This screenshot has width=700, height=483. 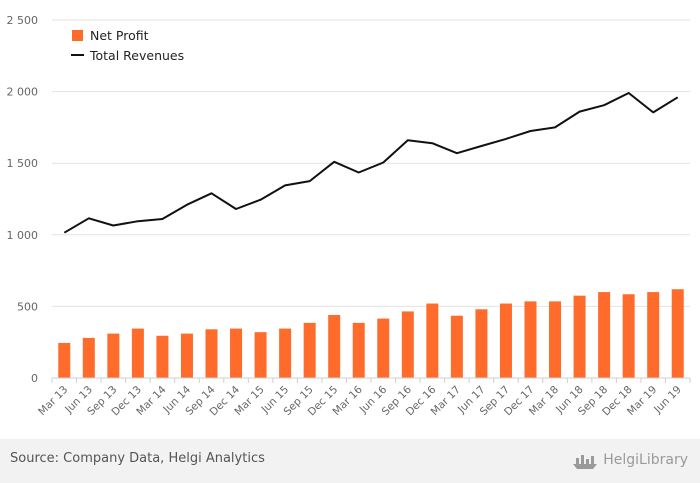 What do you see at coordinates (585, 462) in the screenshot?
I see `ship-icon` at bounding box center [585, 462].